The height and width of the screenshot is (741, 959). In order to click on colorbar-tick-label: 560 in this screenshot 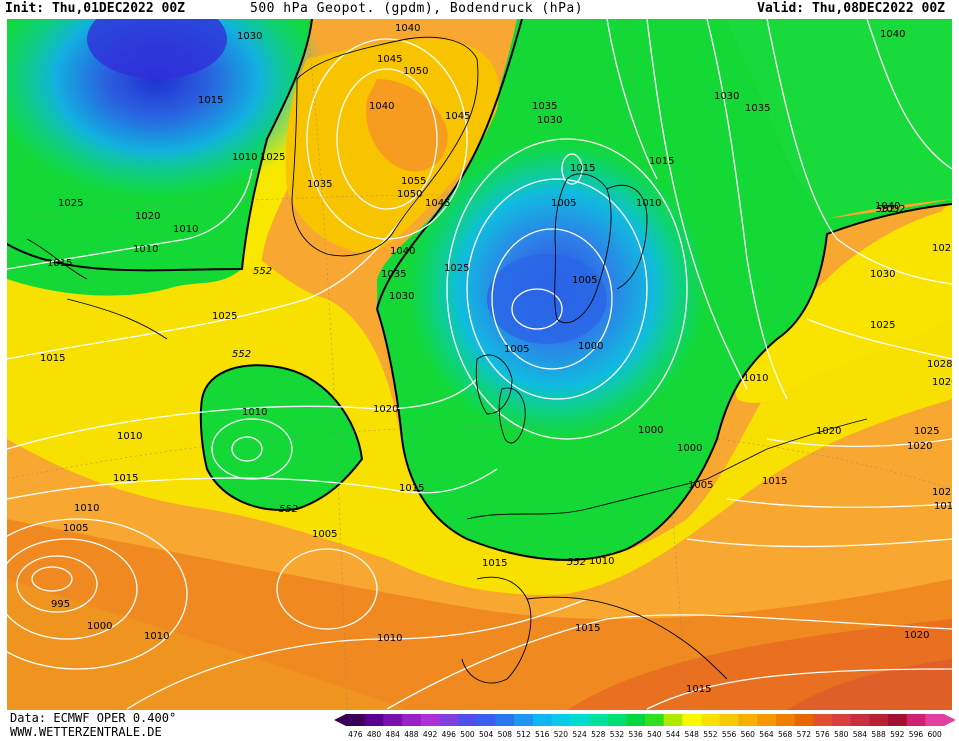, I will do `click(748, 734)`.